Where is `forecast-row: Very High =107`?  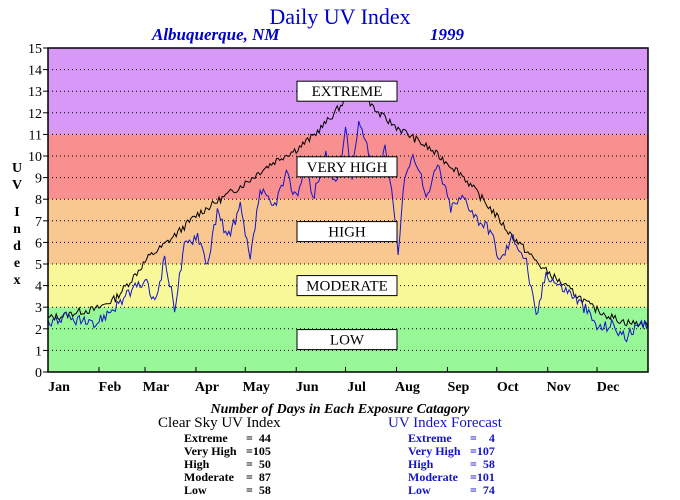 forecast-row: Very High =107 is located at coordinates (455, 451).